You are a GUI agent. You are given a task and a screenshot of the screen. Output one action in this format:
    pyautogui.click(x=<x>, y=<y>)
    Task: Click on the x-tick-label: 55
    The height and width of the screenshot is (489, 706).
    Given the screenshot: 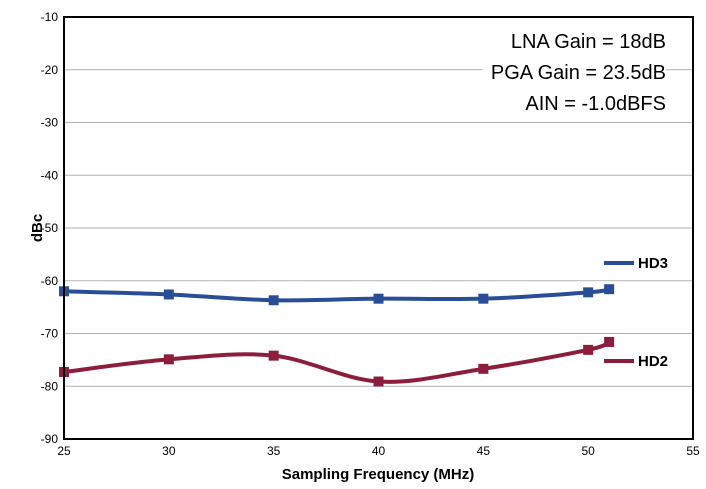 What is the action you would take?
    pyautogui.click(x=693, y=451)
    